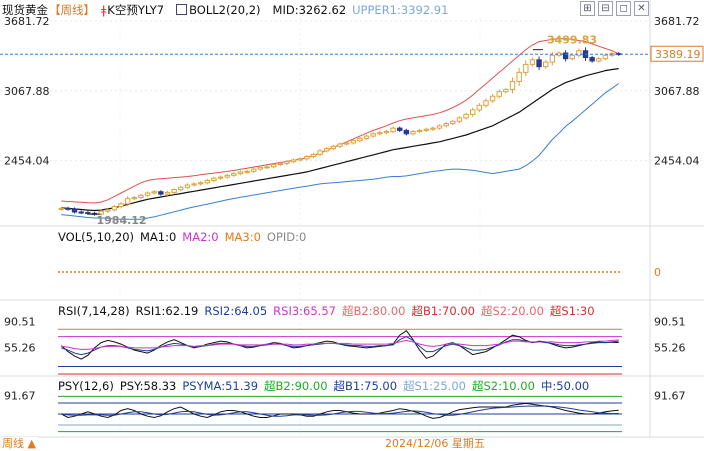 Image resolution: width=704 pixels, height=451 pixels. What do you see at coordinates (225, 10) in the screenshot?
I see `boll-text: BOLL2(20,2)` at bounding box center [225, 10].